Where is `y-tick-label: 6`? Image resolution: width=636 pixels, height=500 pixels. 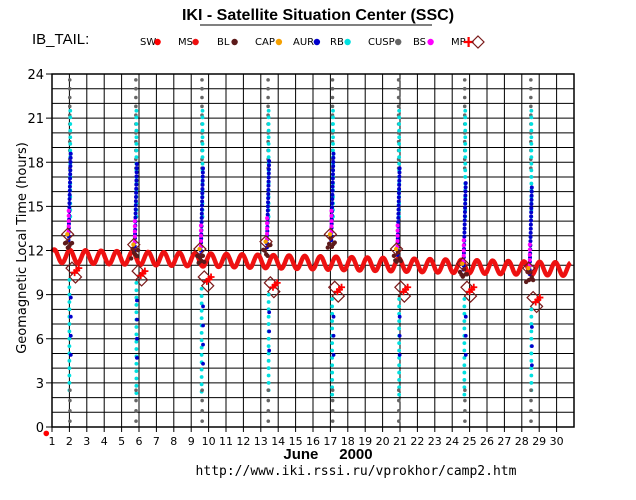
y-tick-label: 6 is located at coordinates (40, 340).